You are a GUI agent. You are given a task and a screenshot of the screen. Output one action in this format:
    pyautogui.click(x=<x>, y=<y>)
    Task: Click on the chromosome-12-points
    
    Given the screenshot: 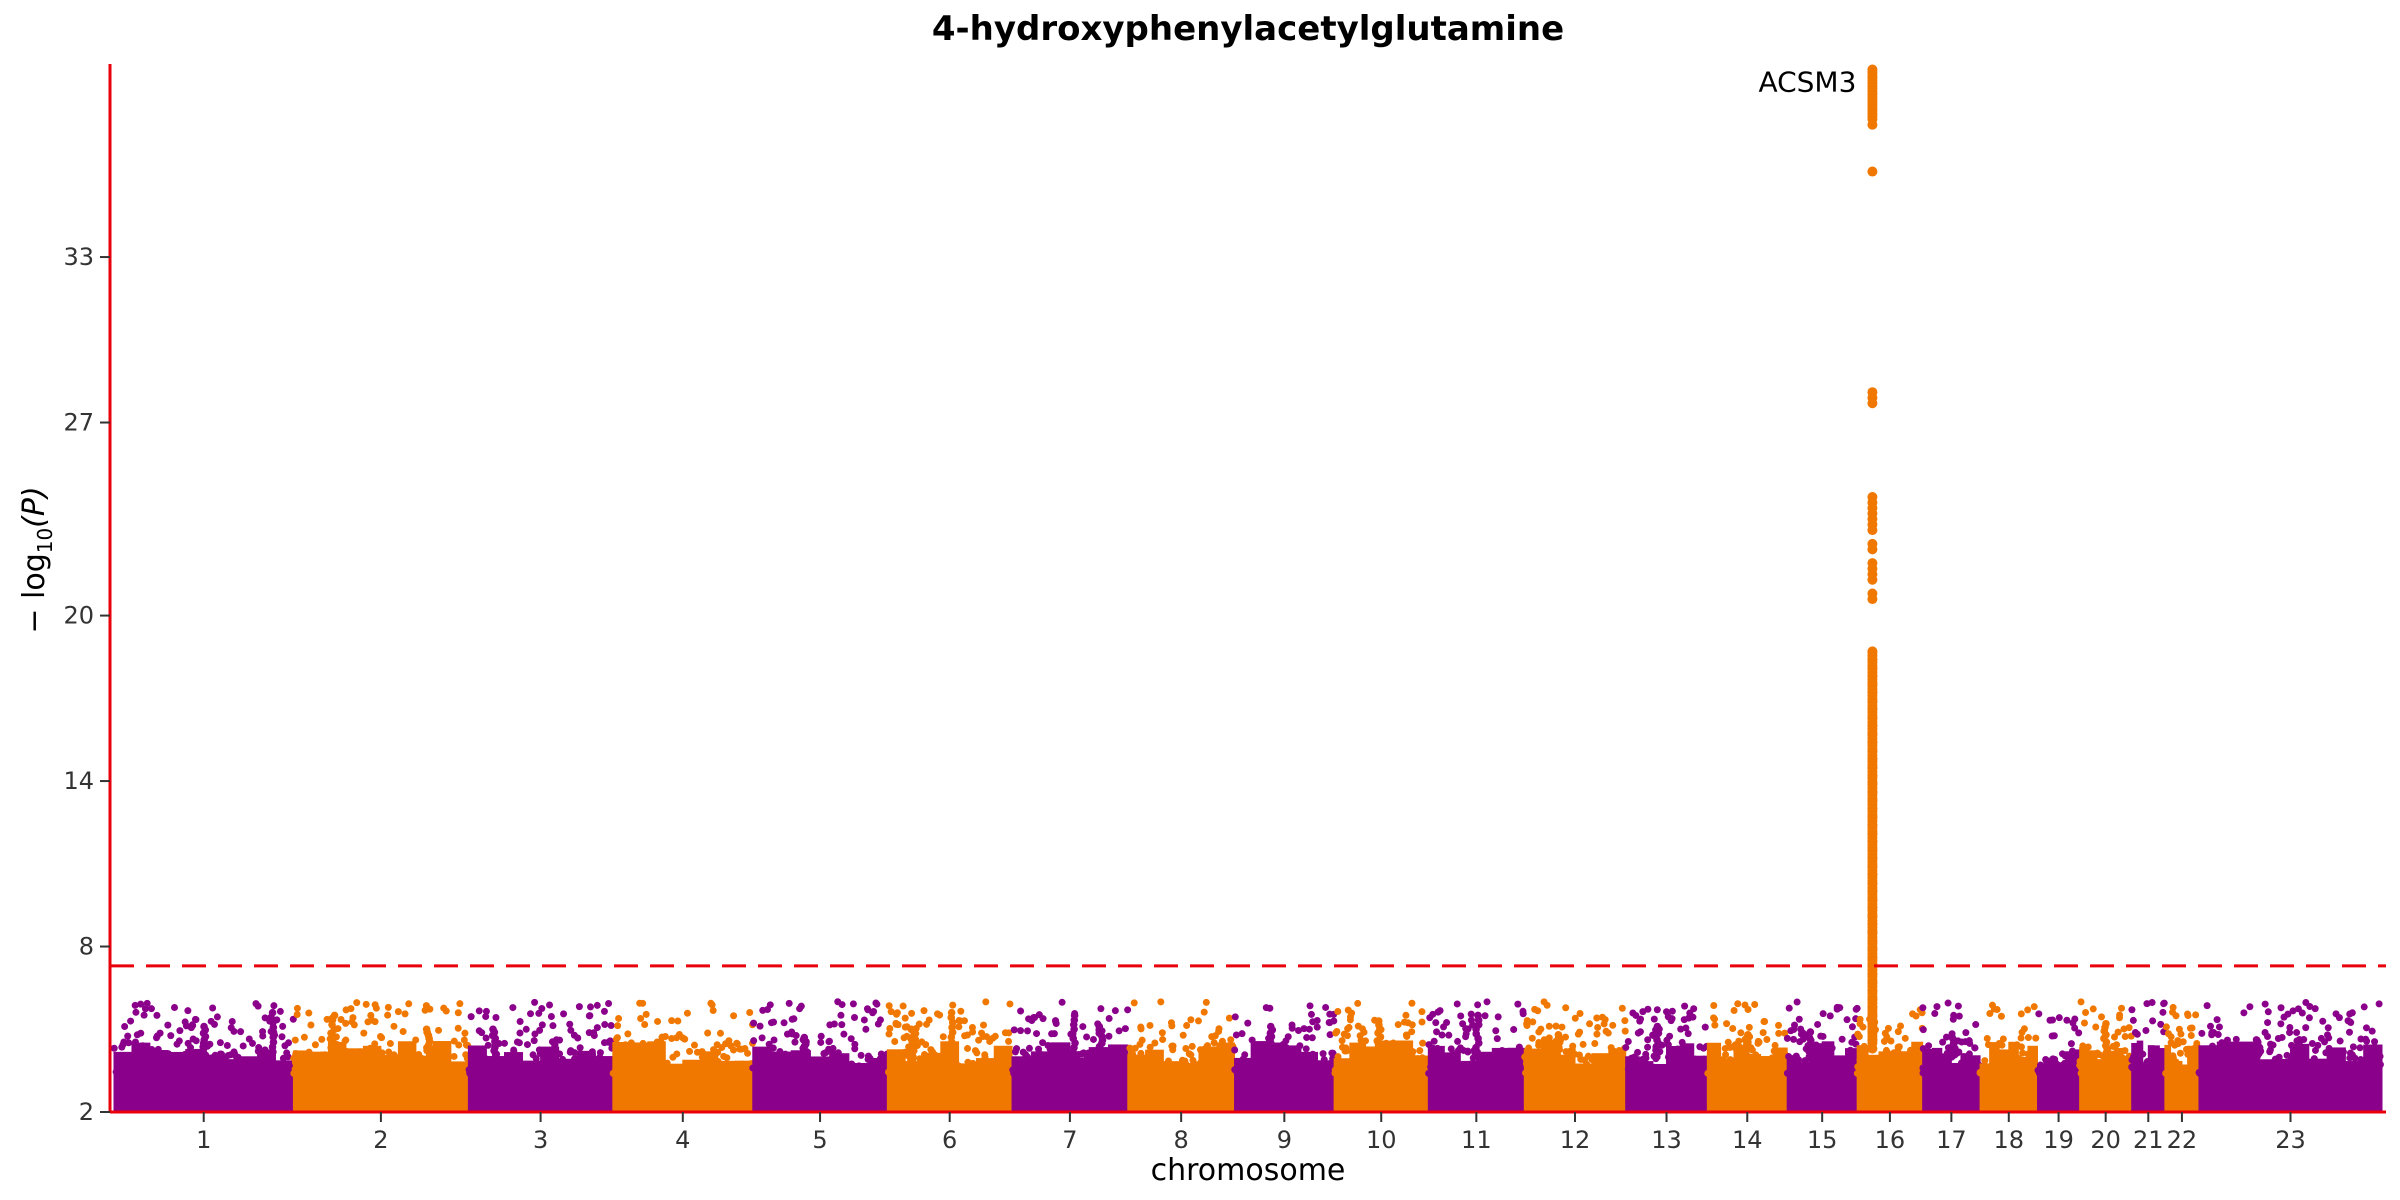 What is the action you would take?
    pyautogui.click(x=1575, y=1055)
    